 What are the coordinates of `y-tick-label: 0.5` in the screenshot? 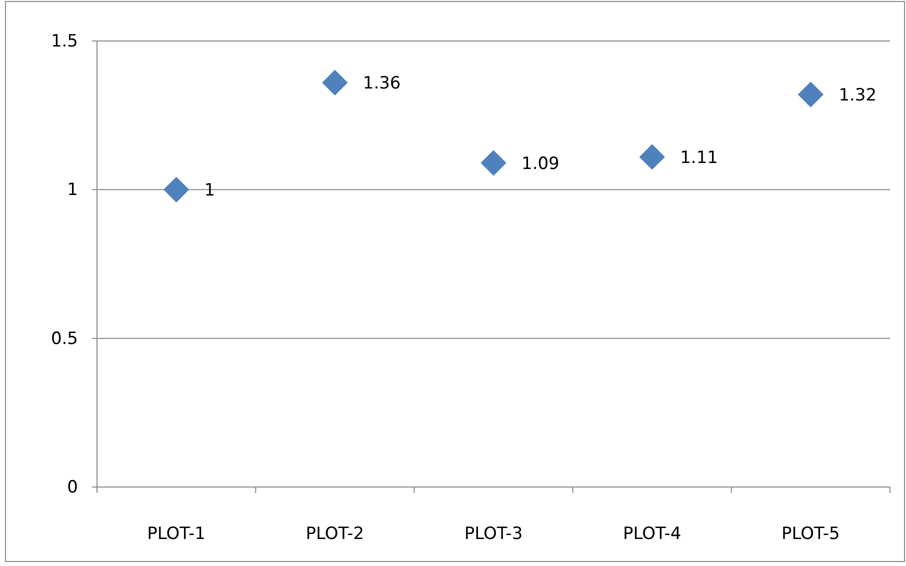 It's located at (64, 338).